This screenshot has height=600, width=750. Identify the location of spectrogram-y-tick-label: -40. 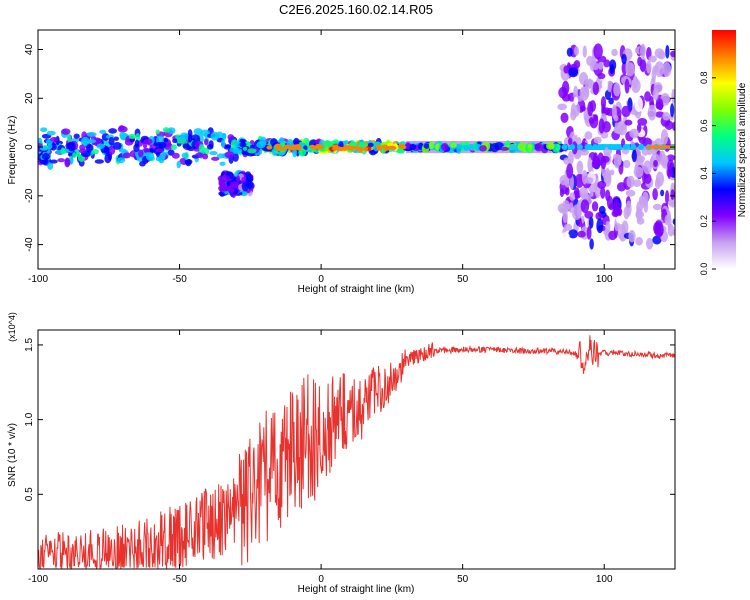
(29, 244).